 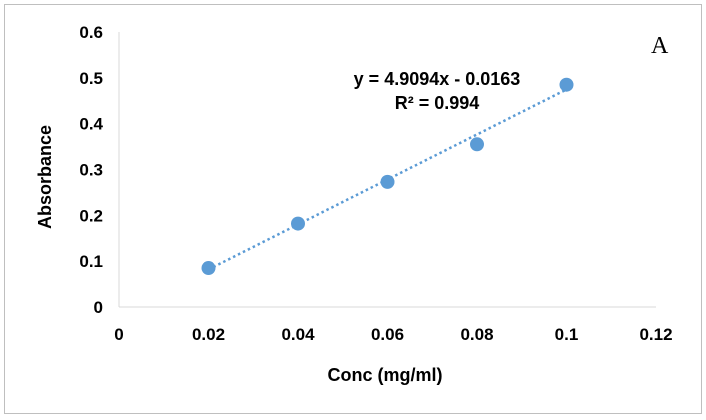 I want to click on y-axis-title: Absorbance, so click(x=45, y=177).